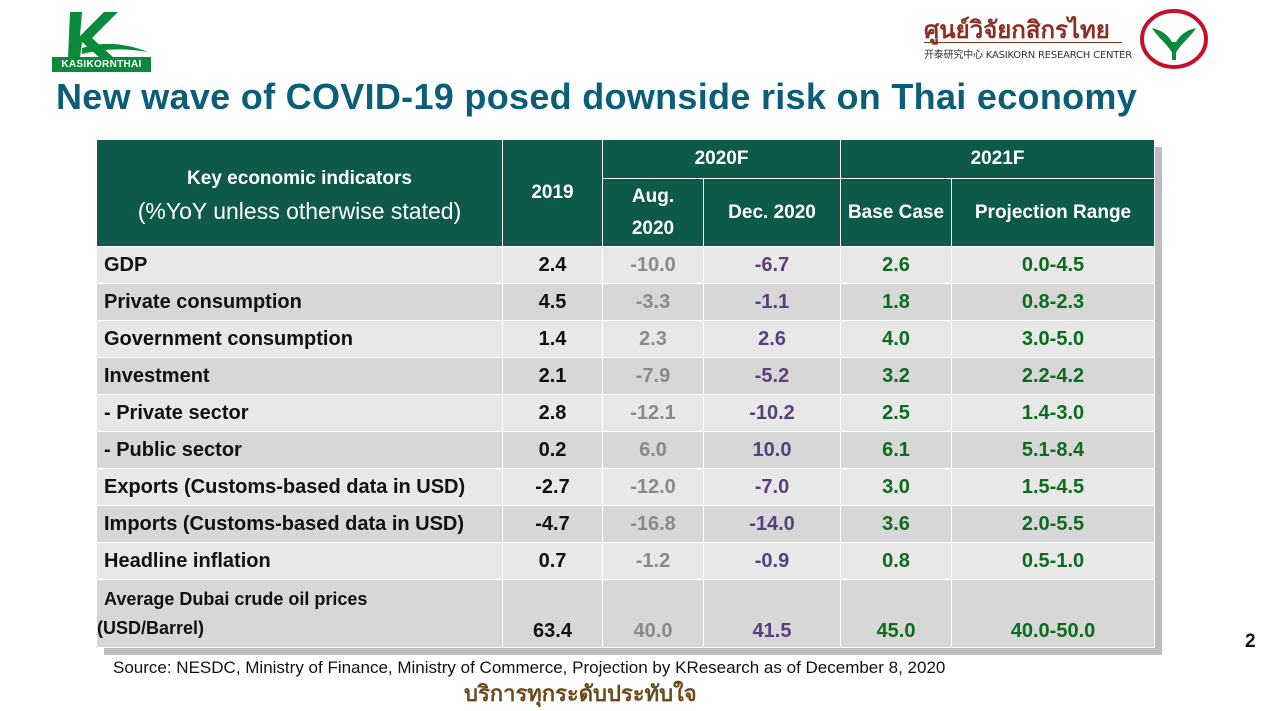 Image resolution: width=1263 pixels, height=711 pixels. What do you see at coordinates (896, 561) in the screenshot?
I see `cell-base-case: 0.8` at bounding box center [896, 561].